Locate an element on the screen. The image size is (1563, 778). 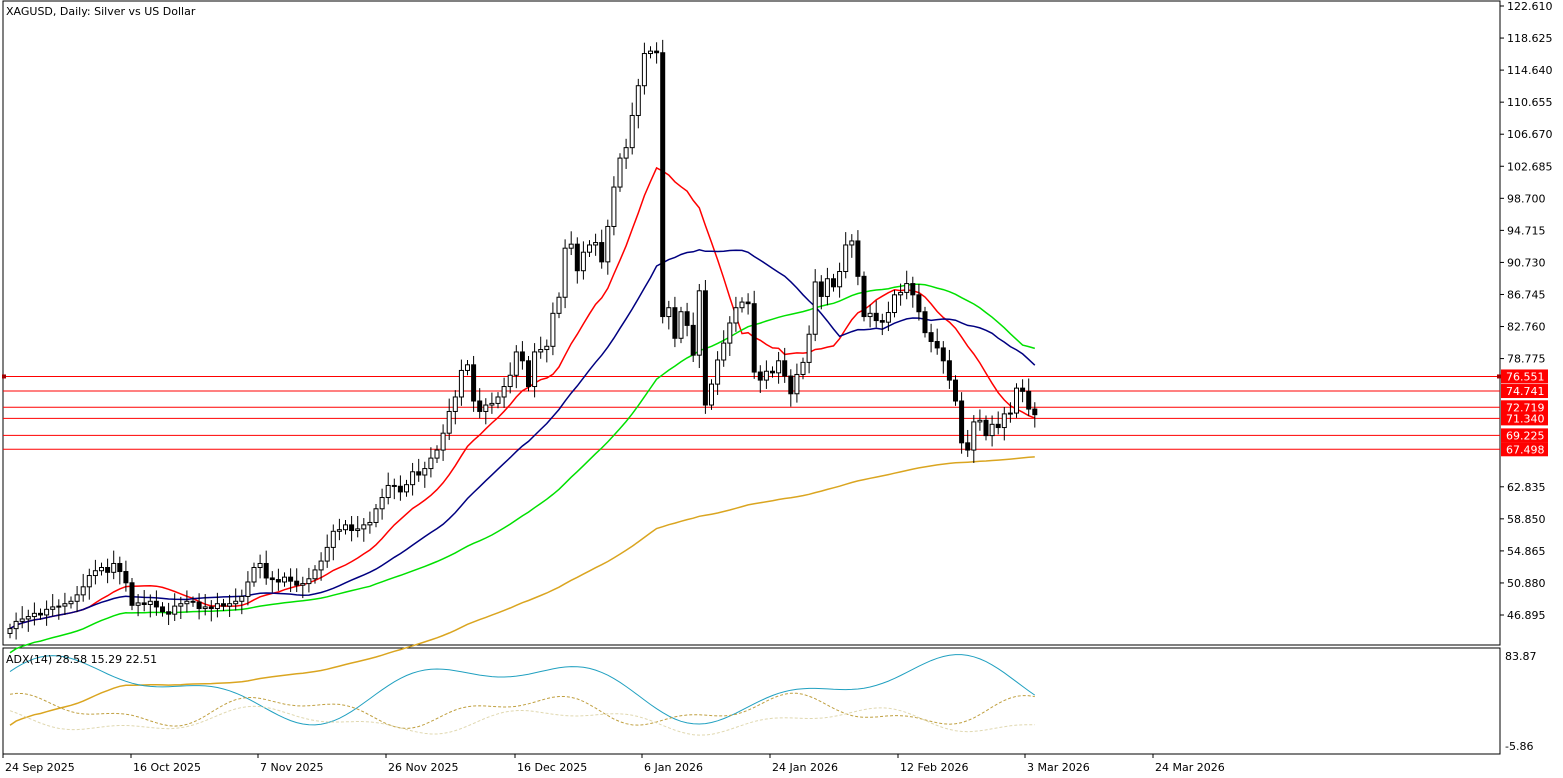
level-tag-label: 72.719 is located at coordinates (1525, 407).